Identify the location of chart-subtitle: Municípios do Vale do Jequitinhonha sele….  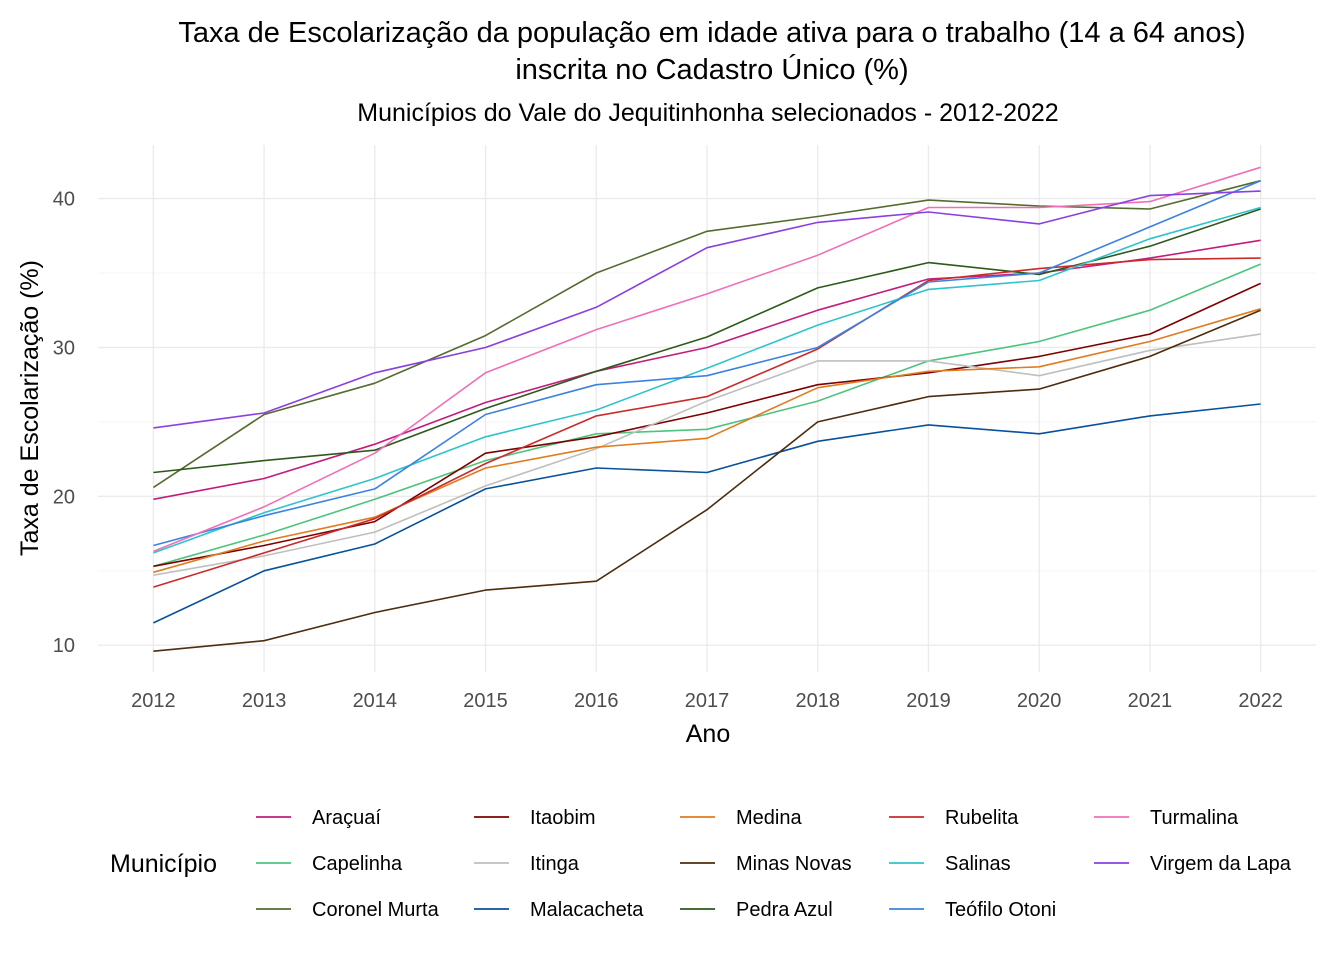
(707, 113).